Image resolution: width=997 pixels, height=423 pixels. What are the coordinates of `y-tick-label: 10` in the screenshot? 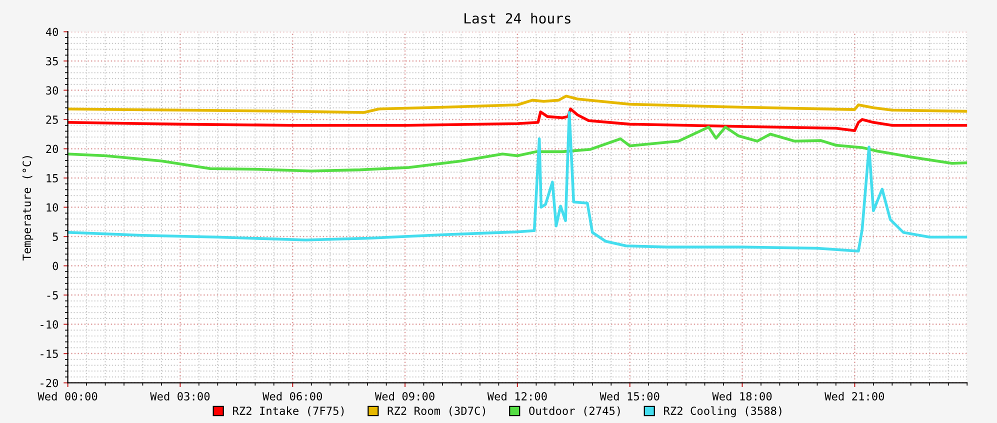 It's located at (52, 207).